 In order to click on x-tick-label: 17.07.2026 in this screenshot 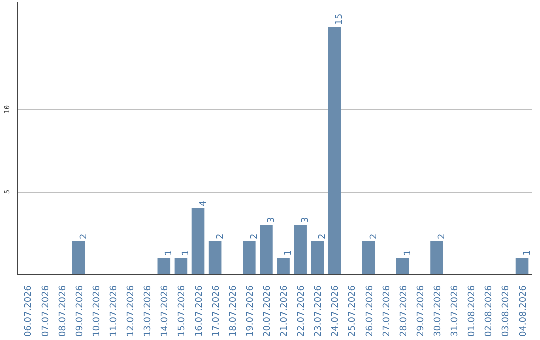, I will do `click(217, 311)`.